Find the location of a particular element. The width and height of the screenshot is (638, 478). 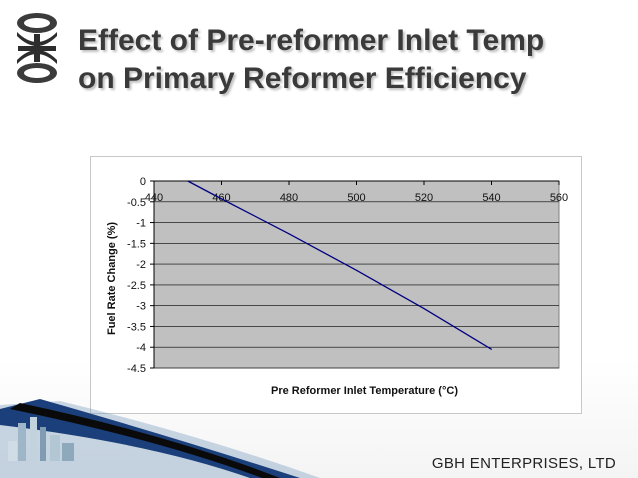

x-tick-label-4: 520 is located at coordinates (424, 198).